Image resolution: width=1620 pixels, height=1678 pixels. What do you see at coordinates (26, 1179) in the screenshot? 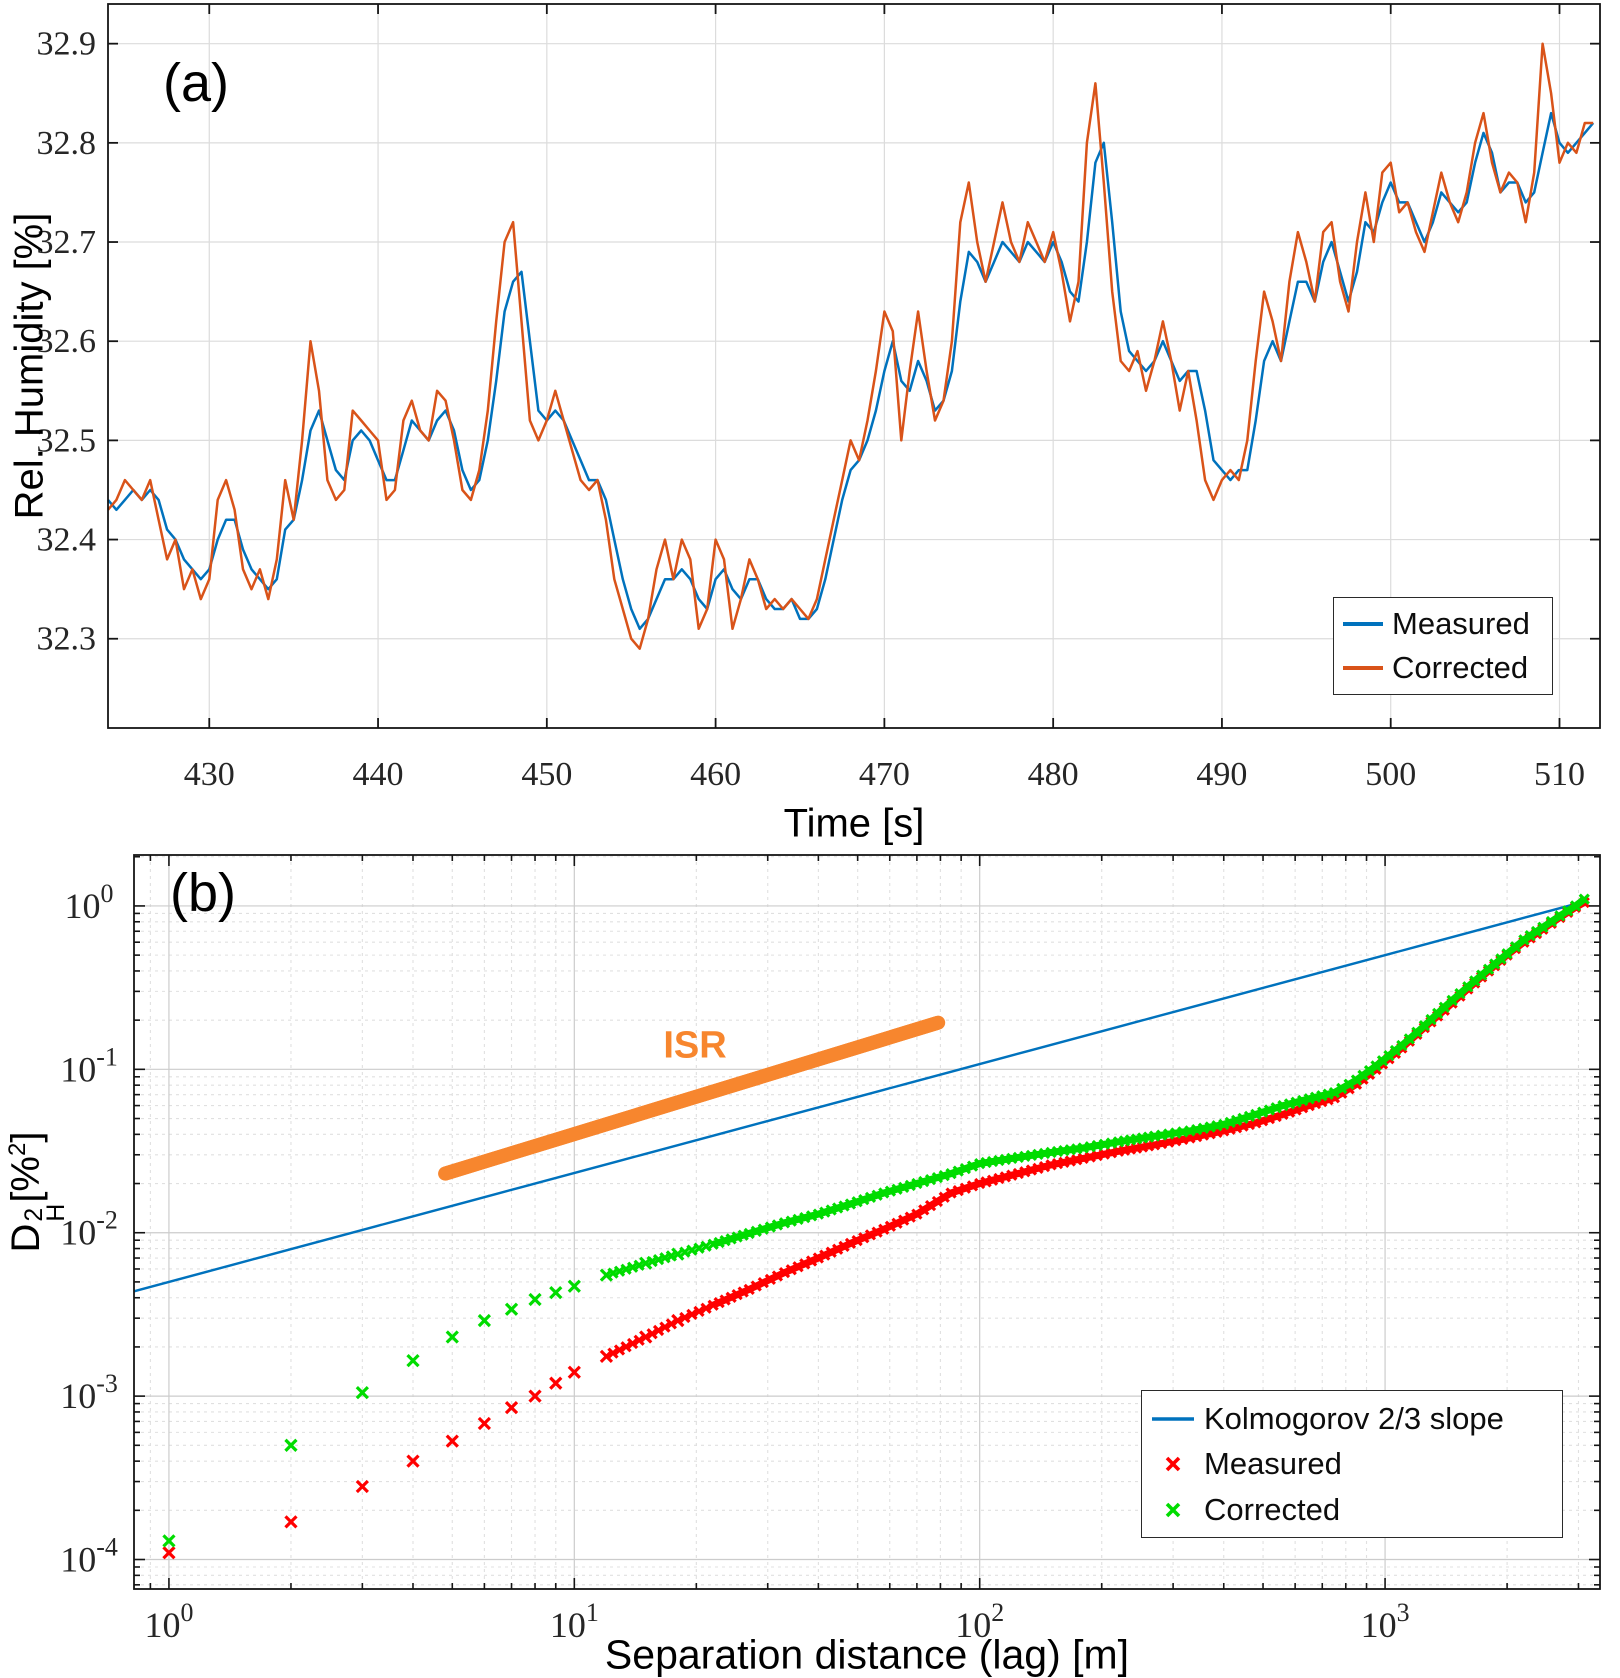
I see `ylabel-unit: [%` at bounding box center [26, 1179].